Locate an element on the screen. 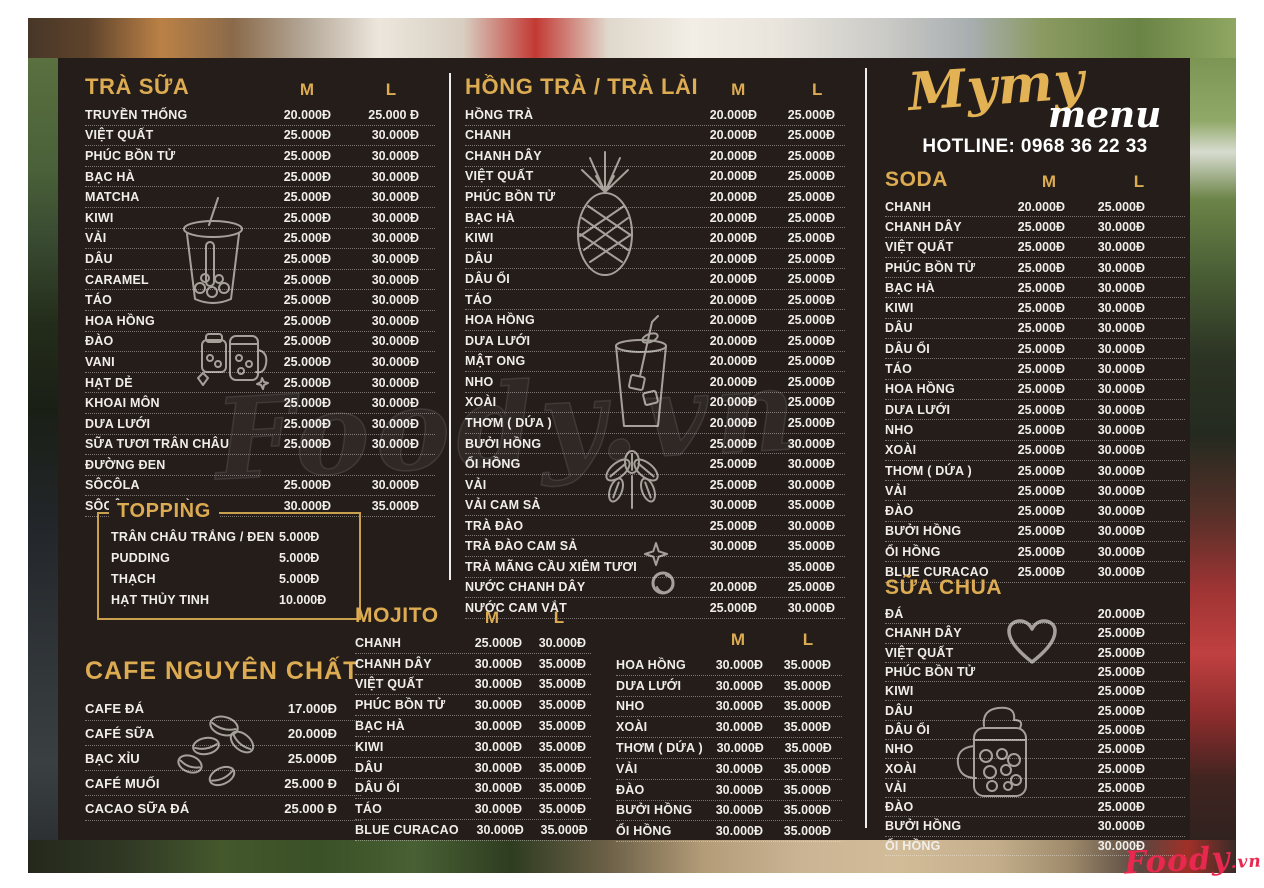  menu-item-row: CHANH DÂY 25.000Đ 30.000Đ is located at coordinates (1035, 227).